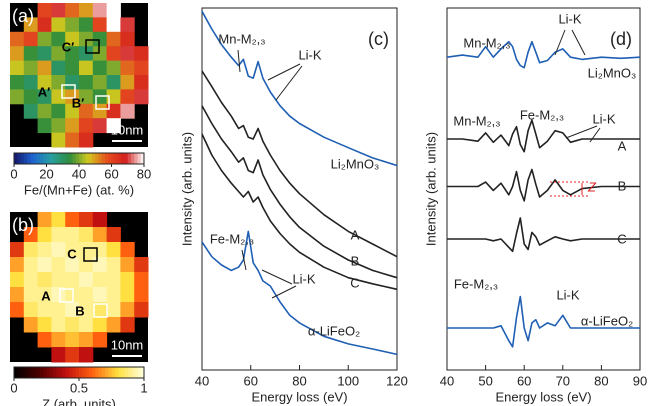 Image resolution: width=649 pixels, height=406 pixels. Describe the element at coordinates (397, 380) in the screenshot. I see `x-tick-label: 120` at that location.